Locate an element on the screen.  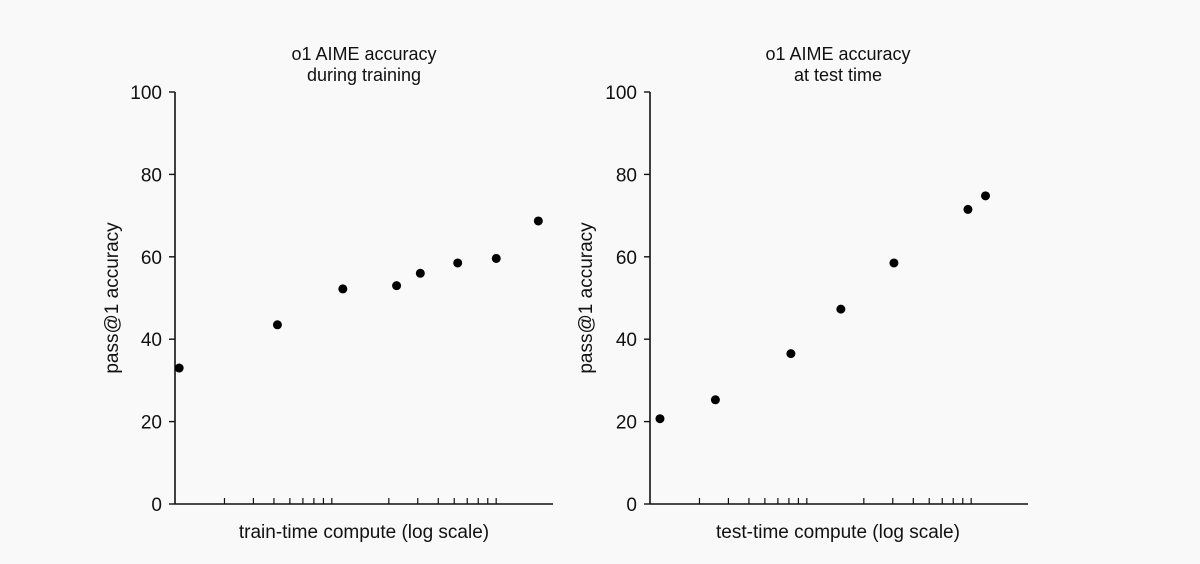
chart-title-line-2: during training is located at coordinates (364, 75).